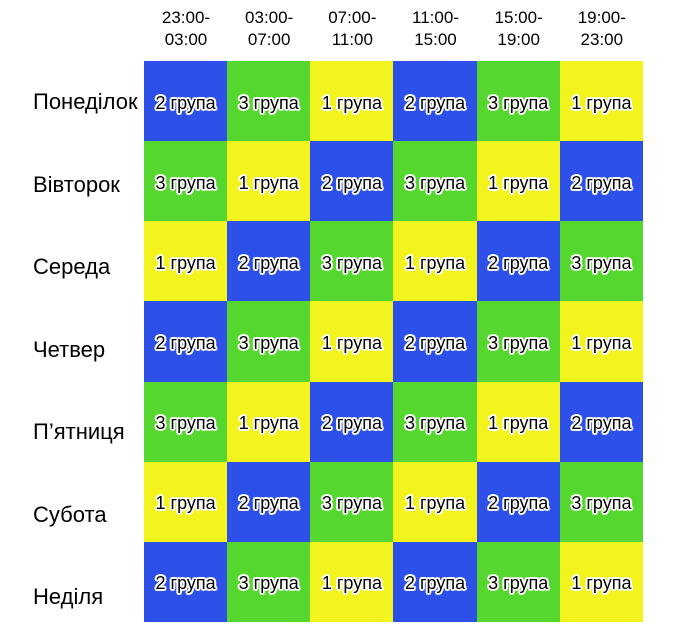 The width and height of the screenshot is (673, 633). I want to click on day-label-5: Субота, so click(70, 514).